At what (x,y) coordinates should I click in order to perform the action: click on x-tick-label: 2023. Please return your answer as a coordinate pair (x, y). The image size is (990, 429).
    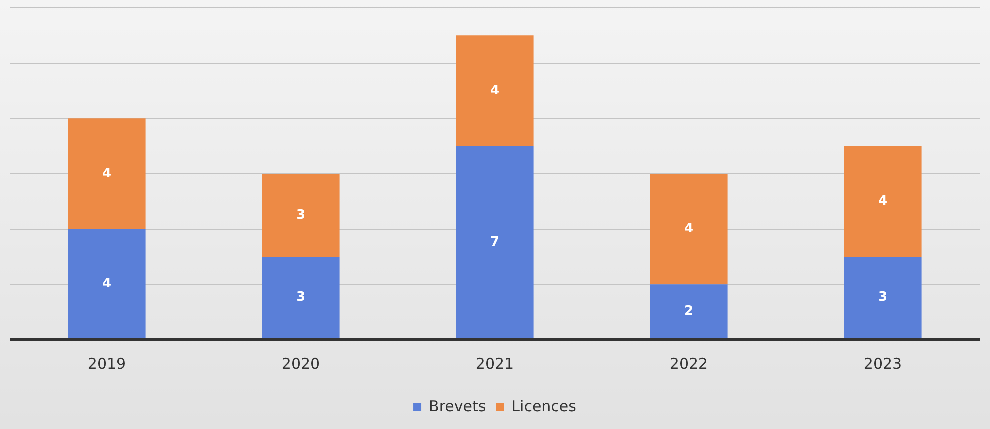
    Looking at the image, I should click on (883, 363).